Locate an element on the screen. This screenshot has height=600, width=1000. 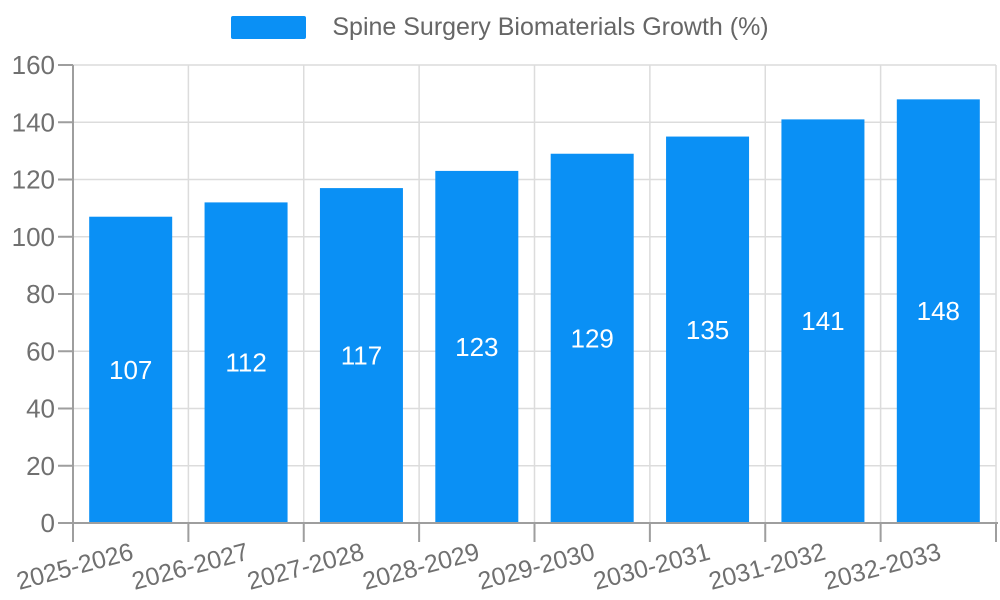
y-axis-tick-label: 160 is located at coordinates (33, 65).